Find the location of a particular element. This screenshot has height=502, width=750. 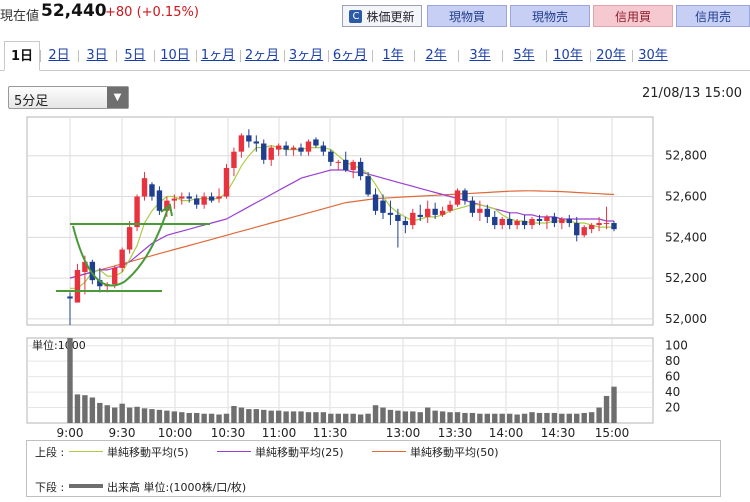

price-change: +80 (+0.15%) is located at coordinates (152, 12).